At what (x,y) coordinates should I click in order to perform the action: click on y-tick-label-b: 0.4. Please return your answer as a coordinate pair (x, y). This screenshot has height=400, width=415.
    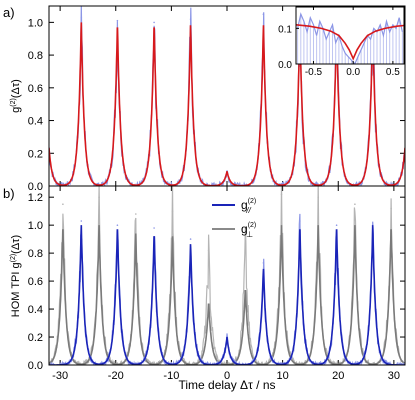
    Looking at the image, I should click on (35, 310).